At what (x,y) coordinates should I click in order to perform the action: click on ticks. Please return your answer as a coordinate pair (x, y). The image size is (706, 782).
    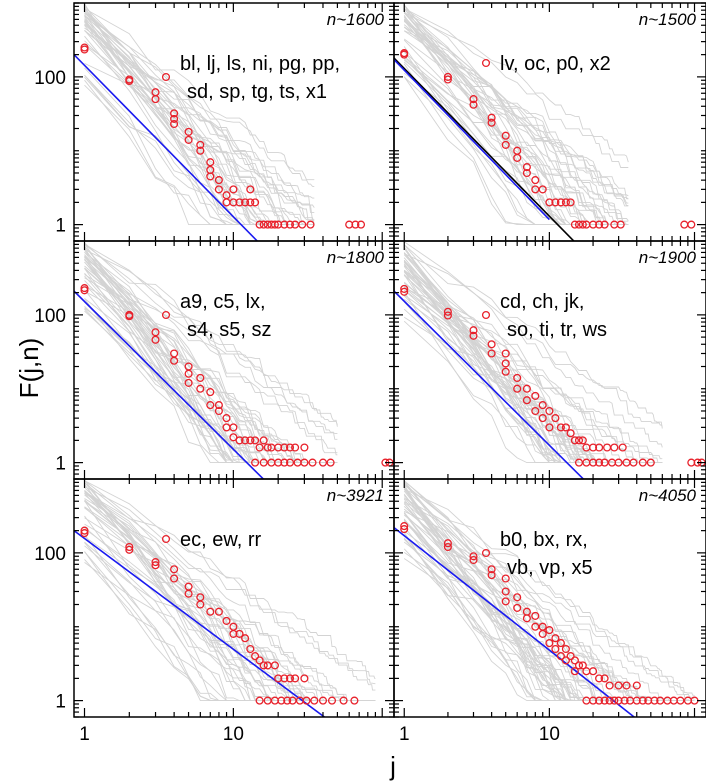
    Looking at the image, I should click on (550, 122).